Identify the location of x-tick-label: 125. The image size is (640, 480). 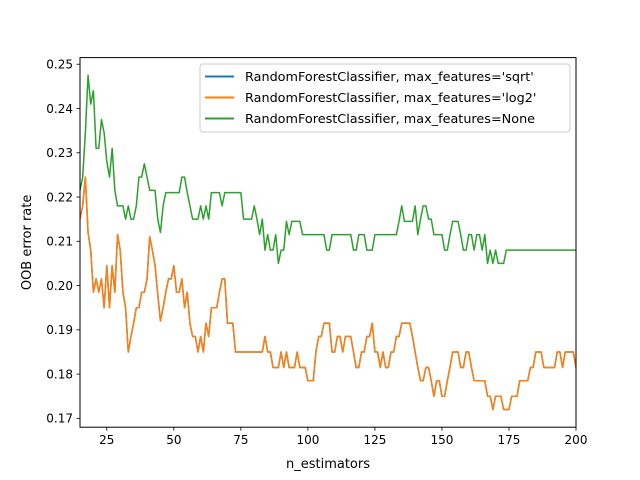
(374, 440).